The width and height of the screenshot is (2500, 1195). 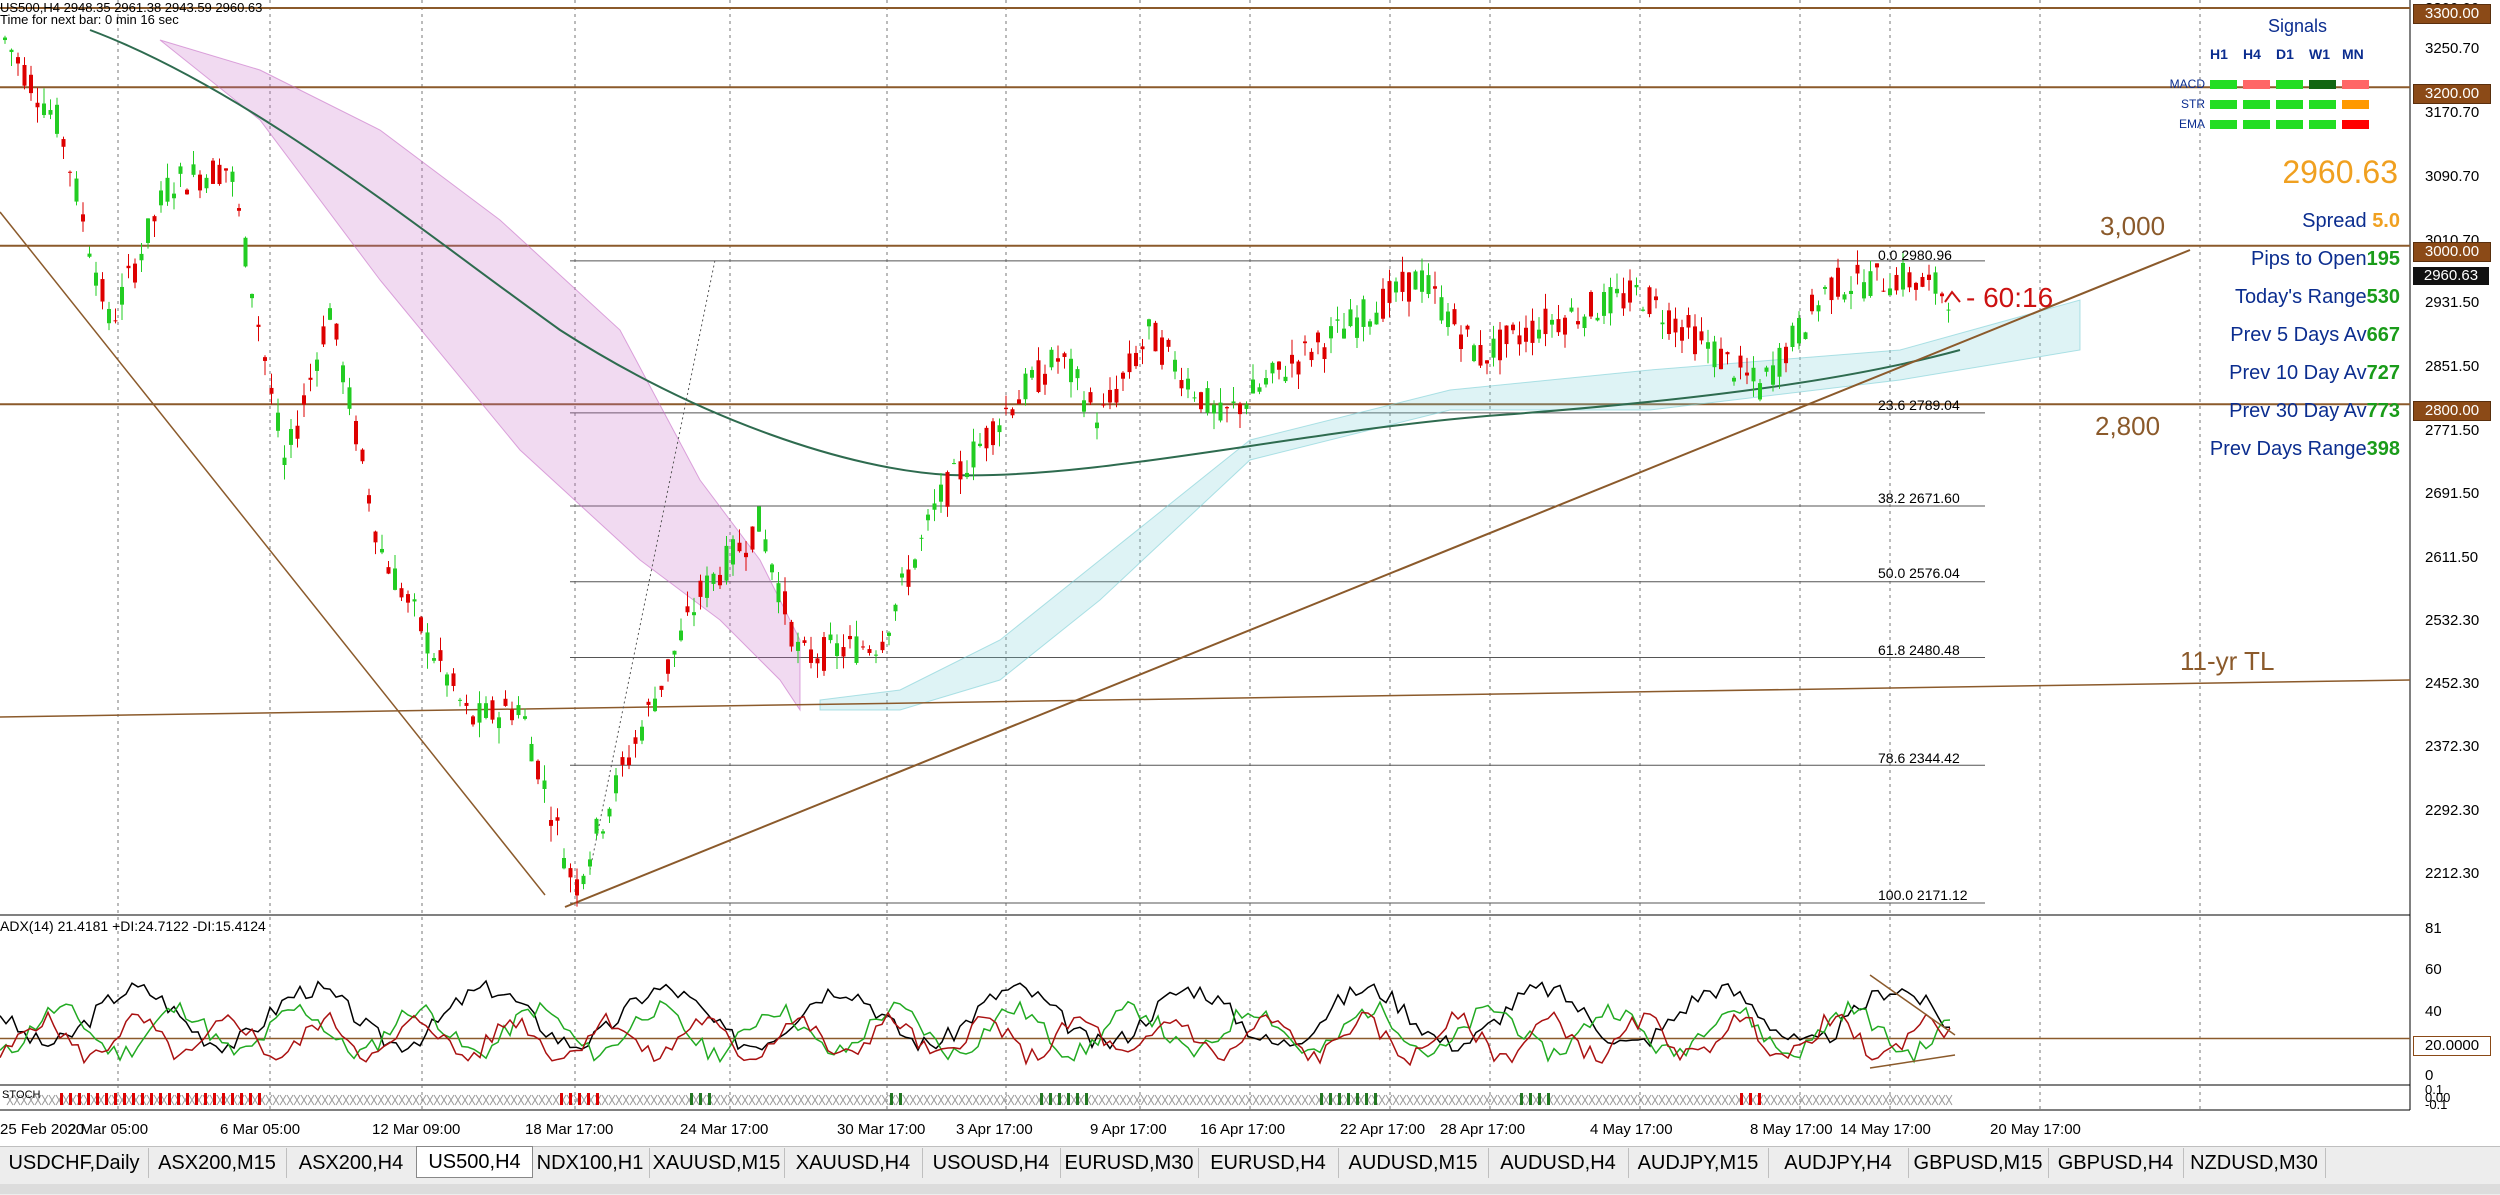 I want to click on down-trendline, so click(x=273, y=553).